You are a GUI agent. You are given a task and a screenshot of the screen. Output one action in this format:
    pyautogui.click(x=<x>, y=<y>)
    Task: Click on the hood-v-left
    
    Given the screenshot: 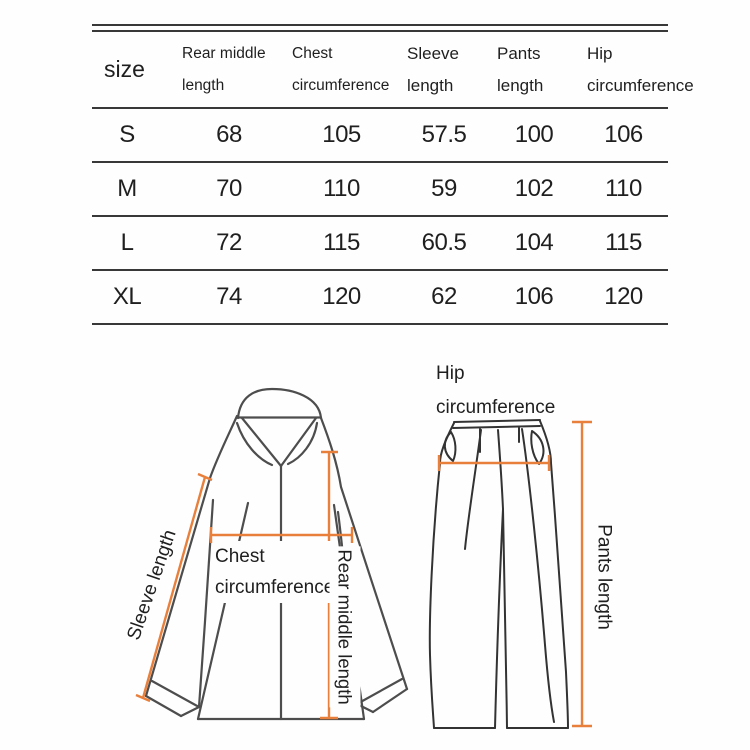 What is the action you would take?
    pyautogui.click(x=261, y=442)
    